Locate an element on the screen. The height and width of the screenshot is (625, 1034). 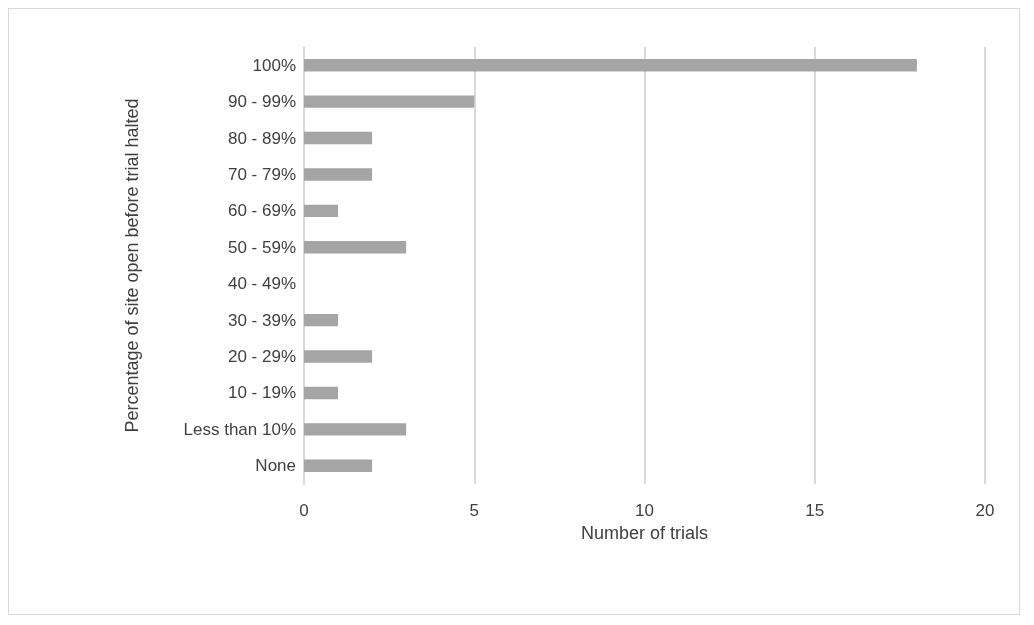
x-axis-title: Number of trials is located at coordinates (644, 533).